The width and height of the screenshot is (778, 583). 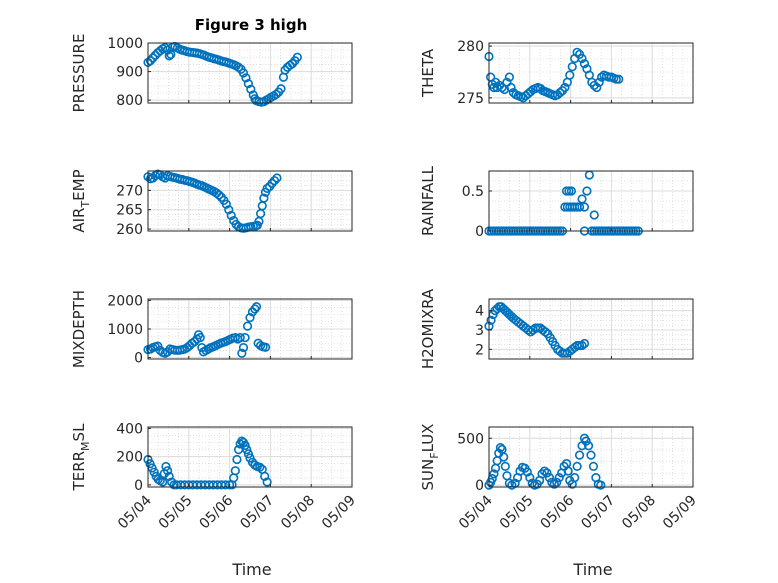 I want to click on y-tick-label: 4, so click(x=479, y=312).